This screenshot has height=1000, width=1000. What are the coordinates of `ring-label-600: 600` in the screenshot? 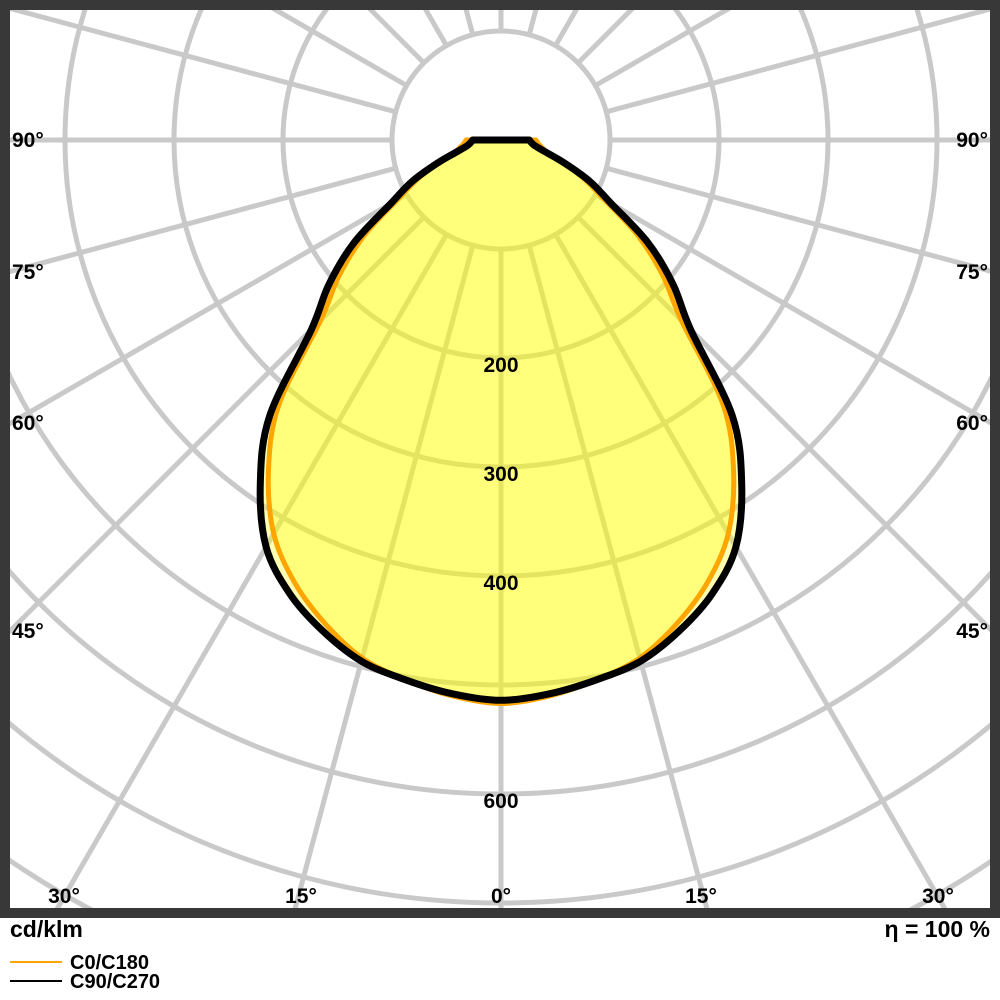 It's located at (500, 801).